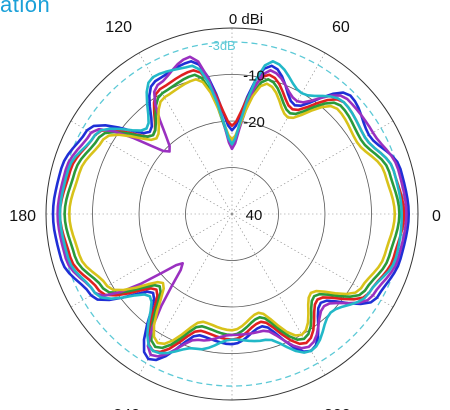 Image resolution: width=450 pixels, height=410 pixels. I want to click on angle-label-240: 240, so click(126, 408).